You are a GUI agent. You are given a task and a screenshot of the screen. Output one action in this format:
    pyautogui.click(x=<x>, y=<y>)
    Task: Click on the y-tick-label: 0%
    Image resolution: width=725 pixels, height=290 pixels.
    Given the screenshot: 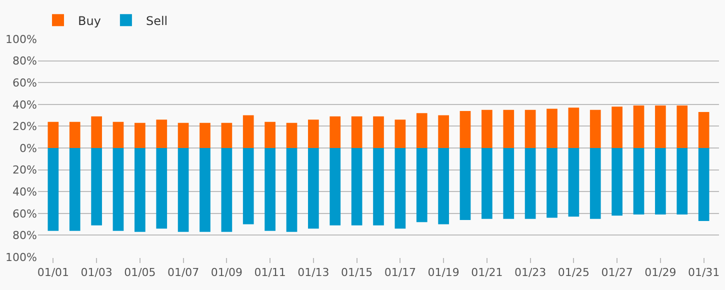 What is the action you would take?
    pyautogui.click(x=28, y=148)
    